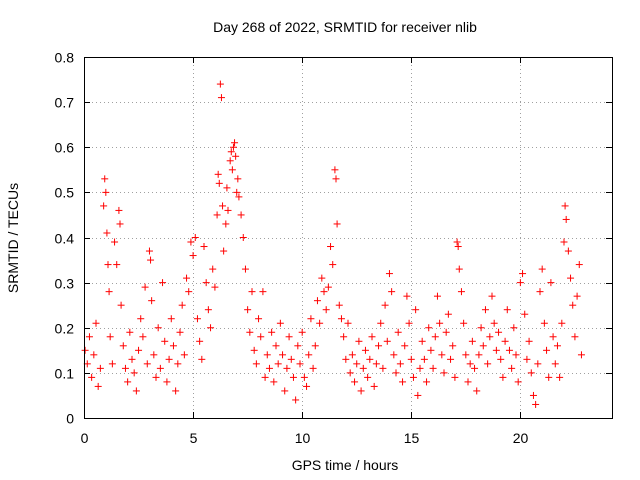  Describe the element at coordinates (65, 103) in the screenshot. I see `y-tick-label: 0.7` at that location.